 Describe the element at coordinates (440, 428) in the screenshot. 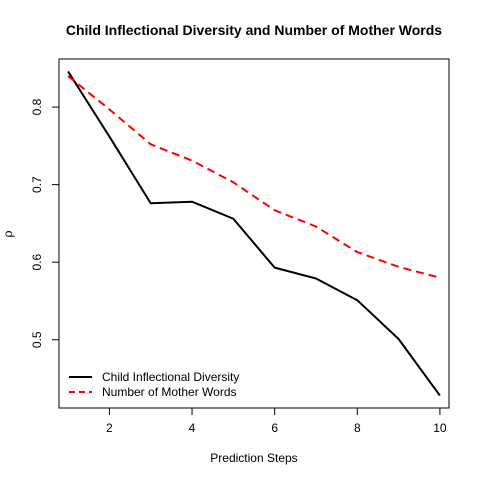

I see `x-tick-label: 10` at that location.